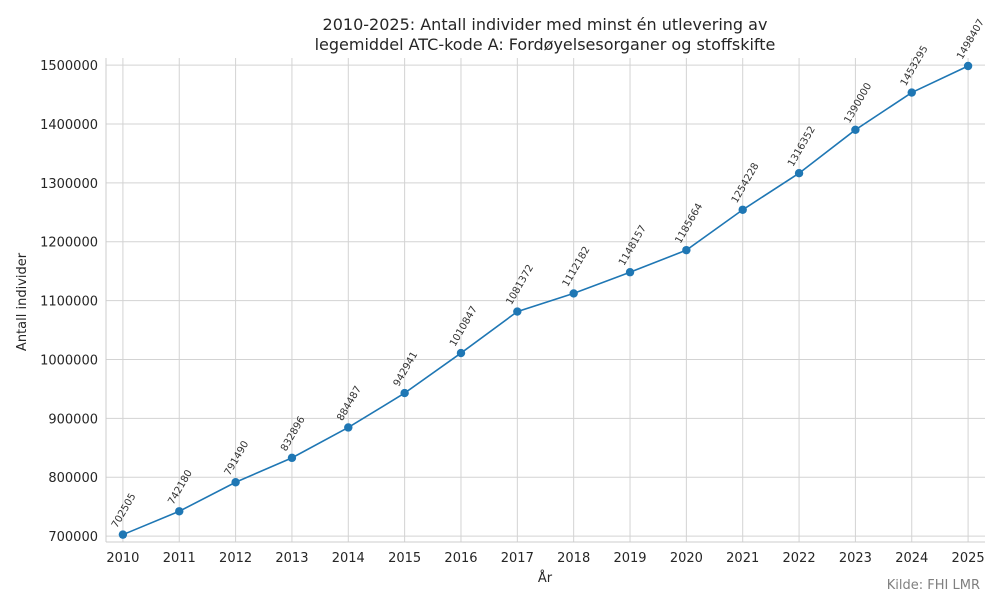 The width and height of the screenshot is (1000, 600). What do you see at coordinates (577, 267) in the screenshot?
I see `data-label: 1112182` at bounding box center [577, 267].